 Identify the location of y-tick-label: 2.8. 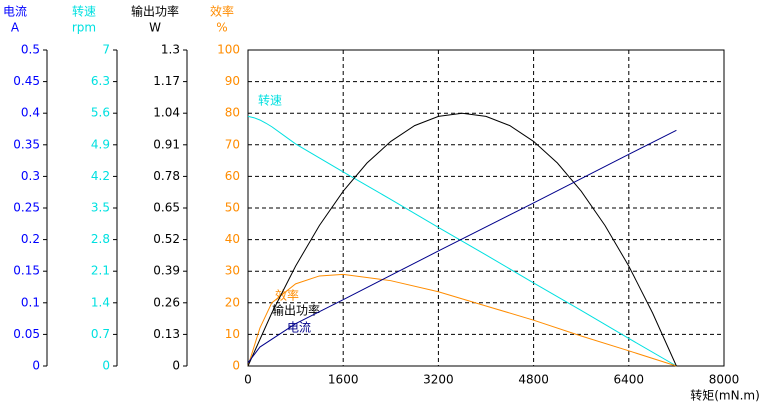
(100, 239).